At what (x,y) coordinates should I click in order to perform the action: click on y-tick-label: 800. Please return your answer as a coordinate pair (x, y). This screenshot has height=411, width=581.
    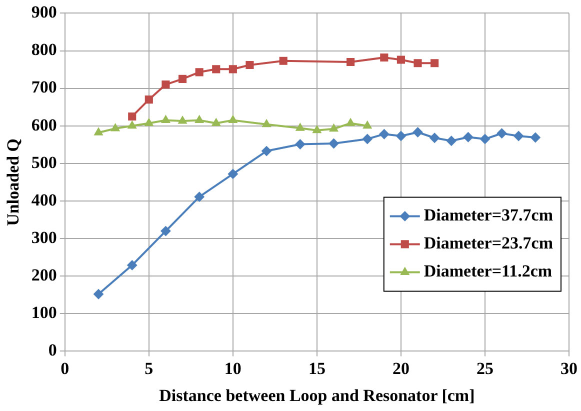
    Looking at the image, I should click on (44, 50).